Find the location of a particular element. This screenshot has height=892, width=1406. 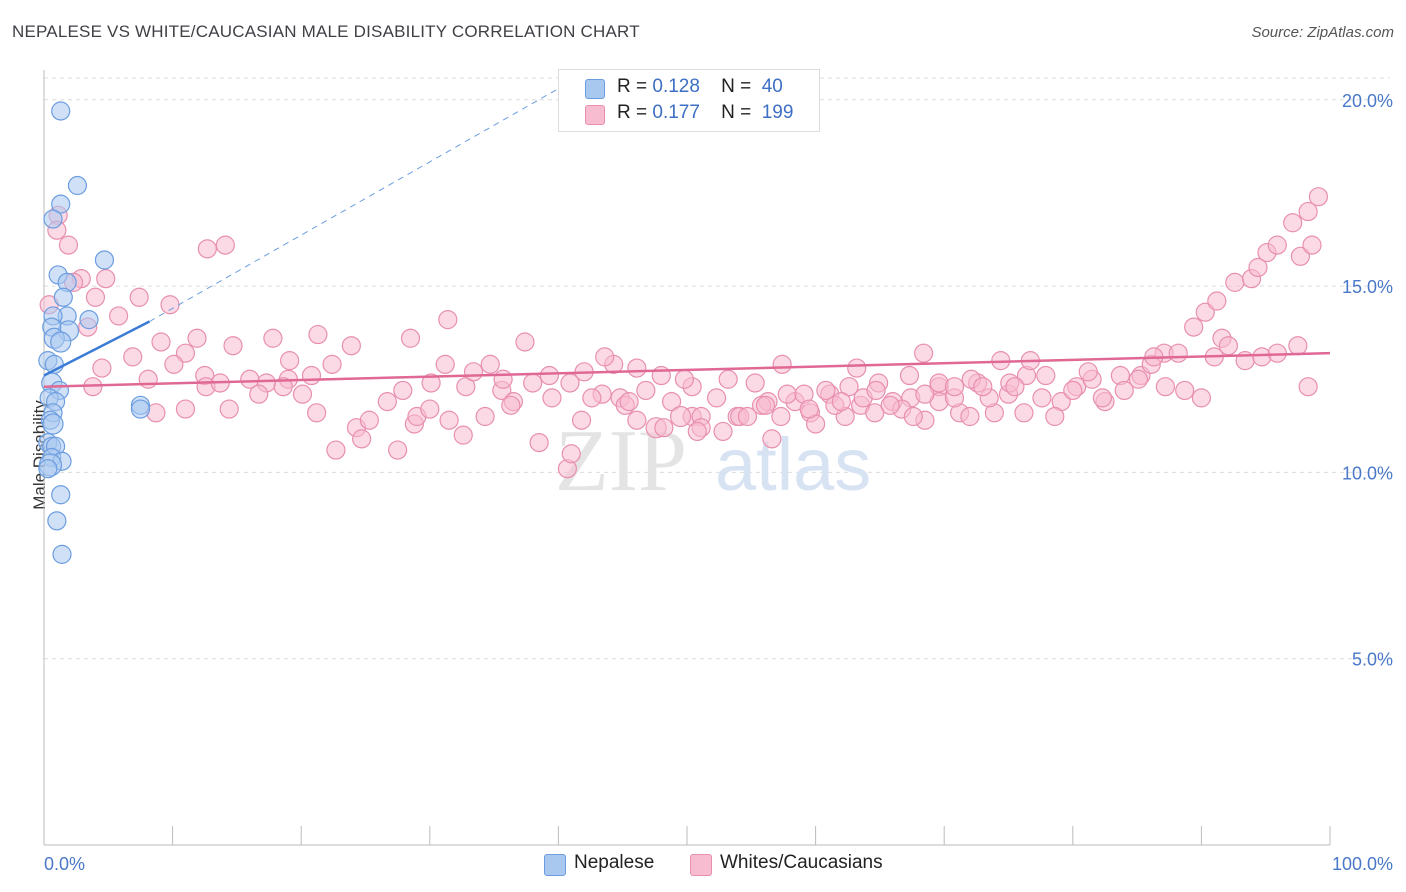

whites-trend-line is located at coordinates (687, 369).